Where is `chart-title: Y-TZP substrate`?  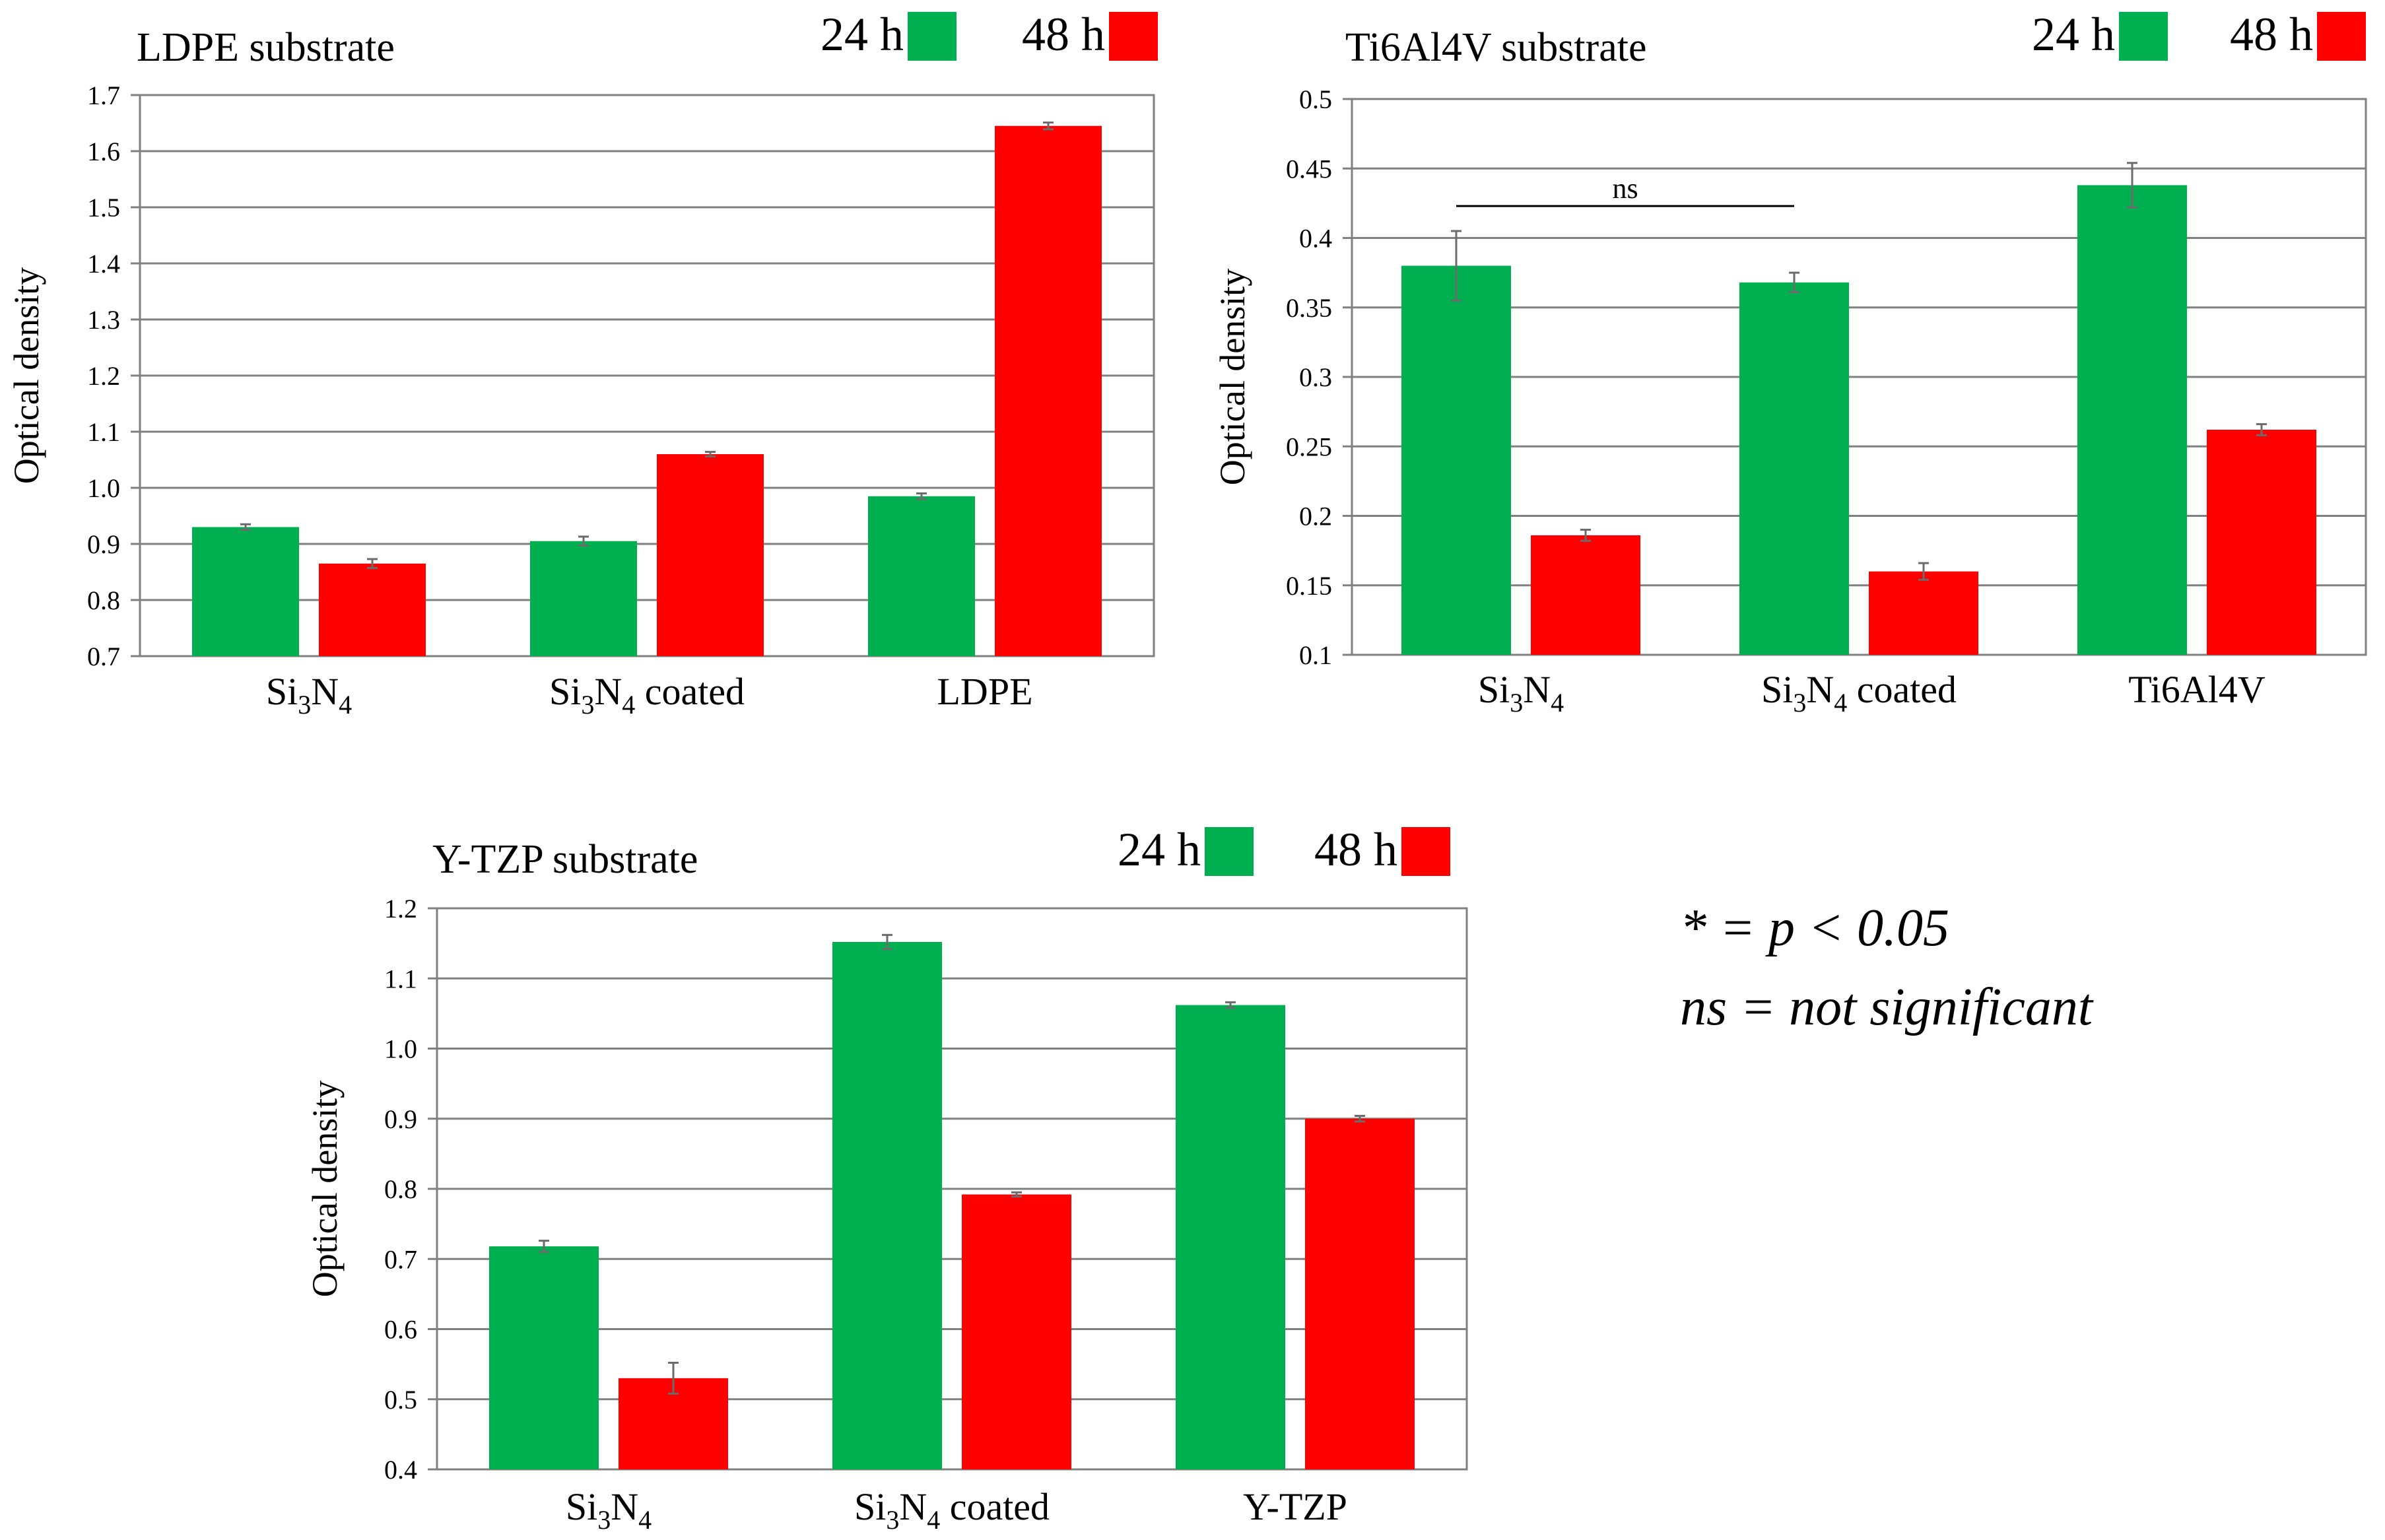 chart-title: Y-TZP substrate is located at coordinates (565, 860).